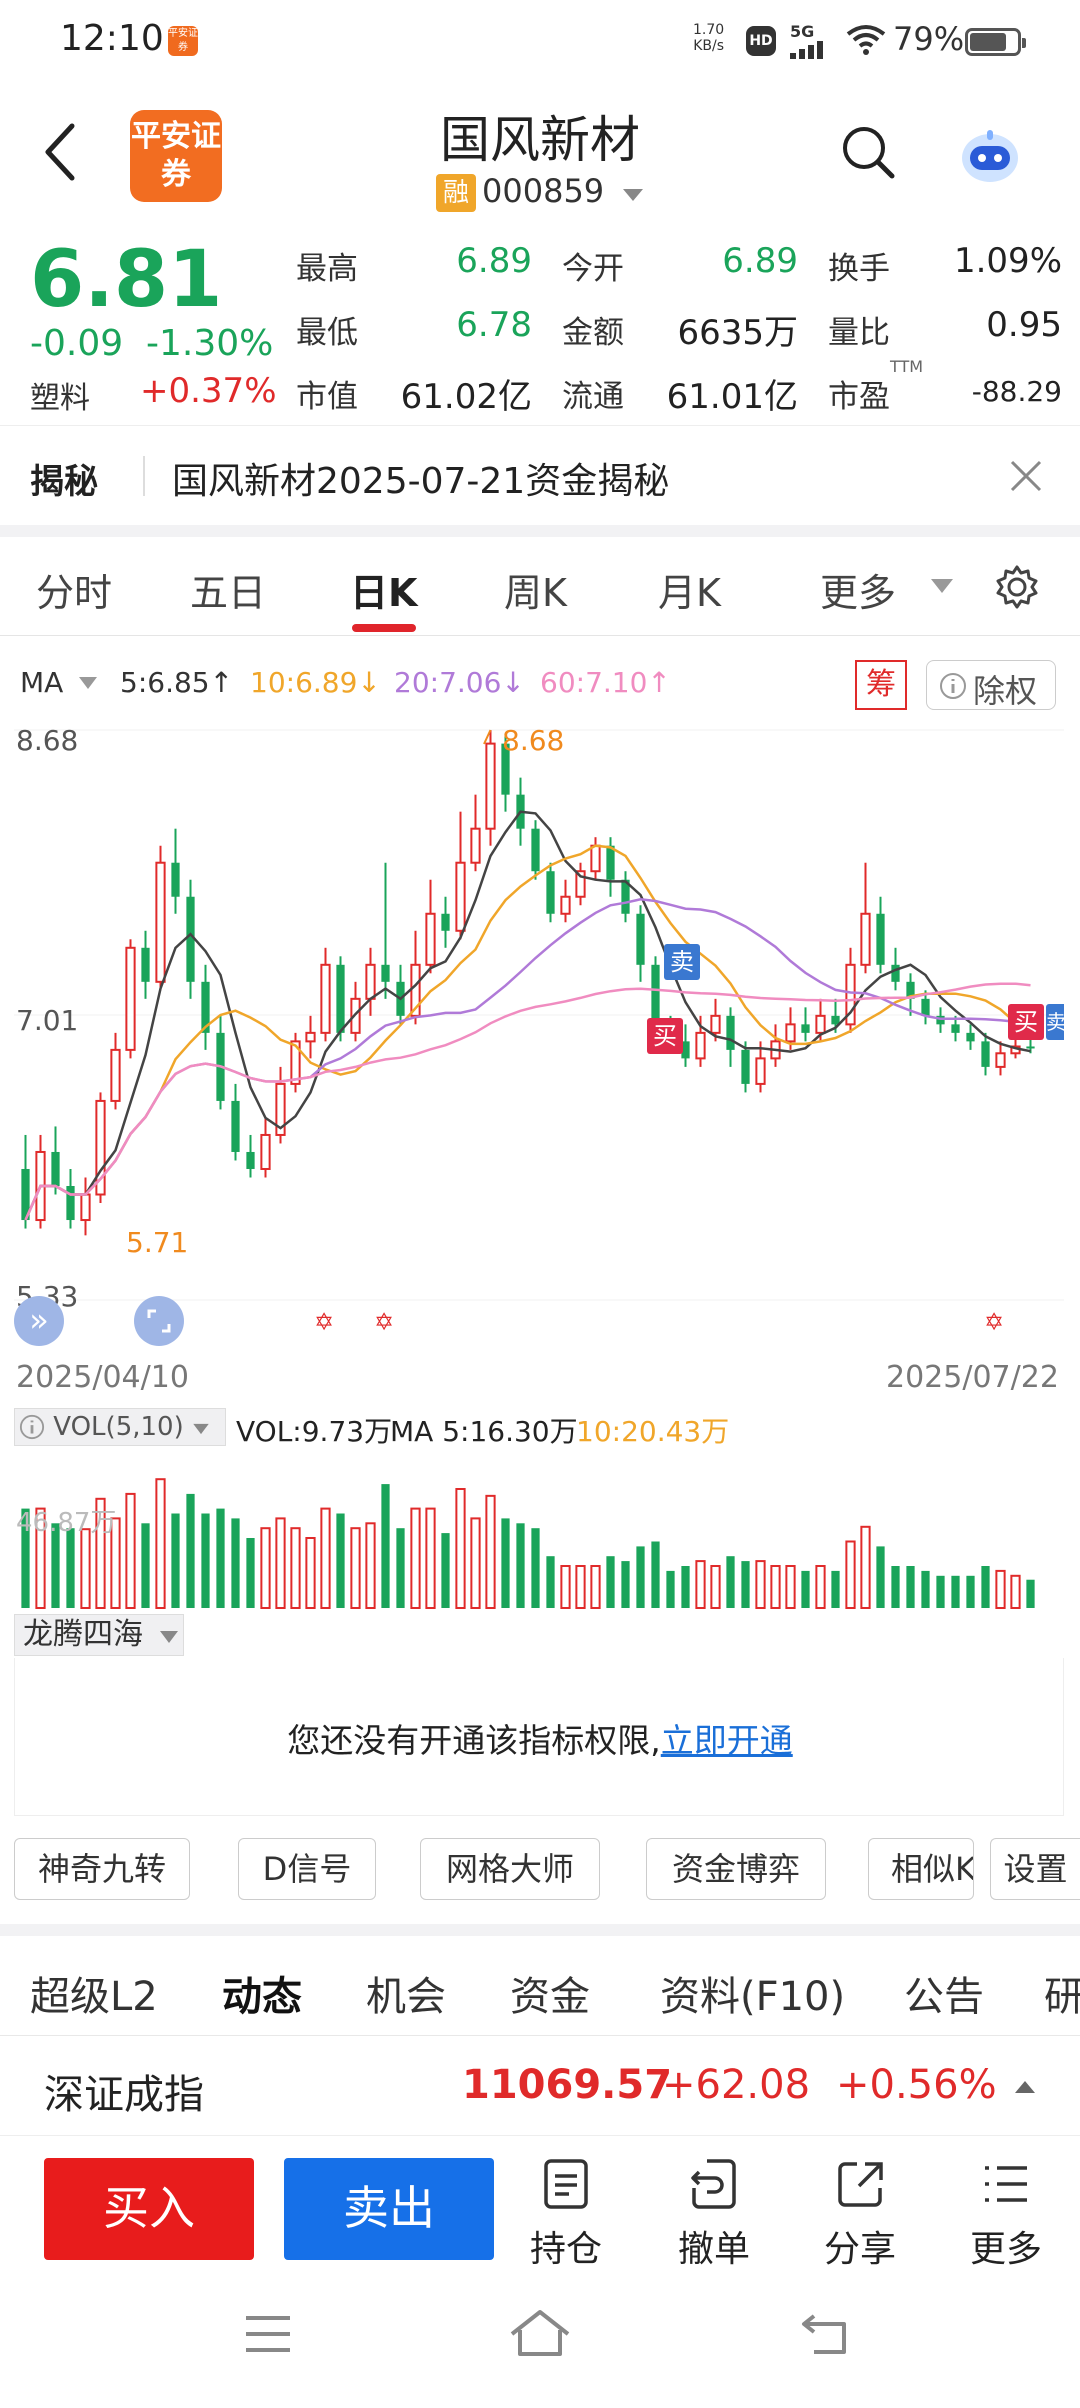 This screenshot has width=1080, height=2408. I want to click on active-tab-indicator, so click(384, 628).